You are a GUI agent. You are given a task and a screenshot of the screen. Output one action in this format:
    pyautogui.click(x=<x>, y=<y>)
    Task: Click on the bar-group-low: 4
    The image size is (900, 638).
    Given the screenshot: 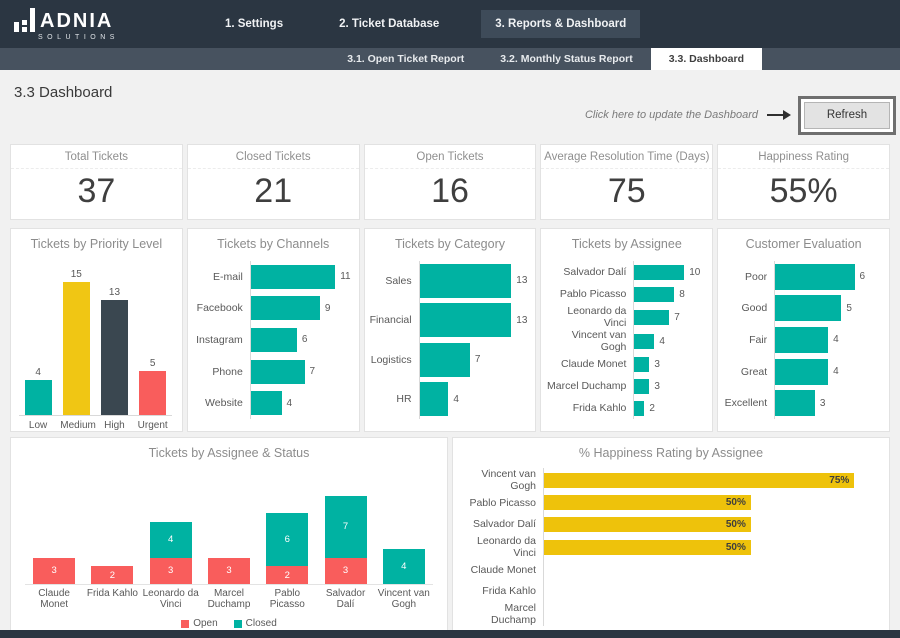 What is the action you would take?
    pyautogui.click(x=38, y=390)
    